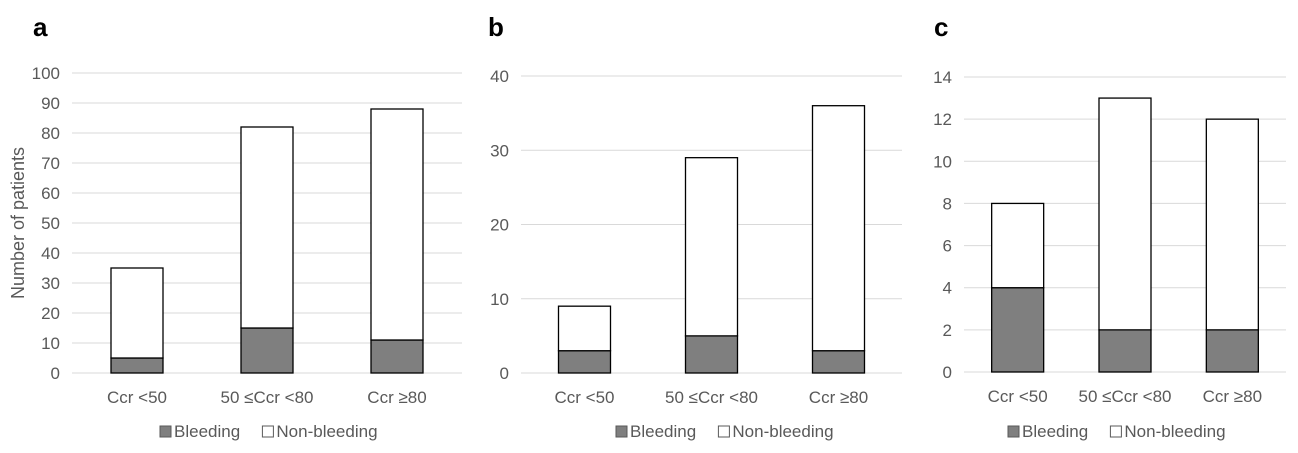  I want to click on y-tick-label: 4, so click(947, 288).